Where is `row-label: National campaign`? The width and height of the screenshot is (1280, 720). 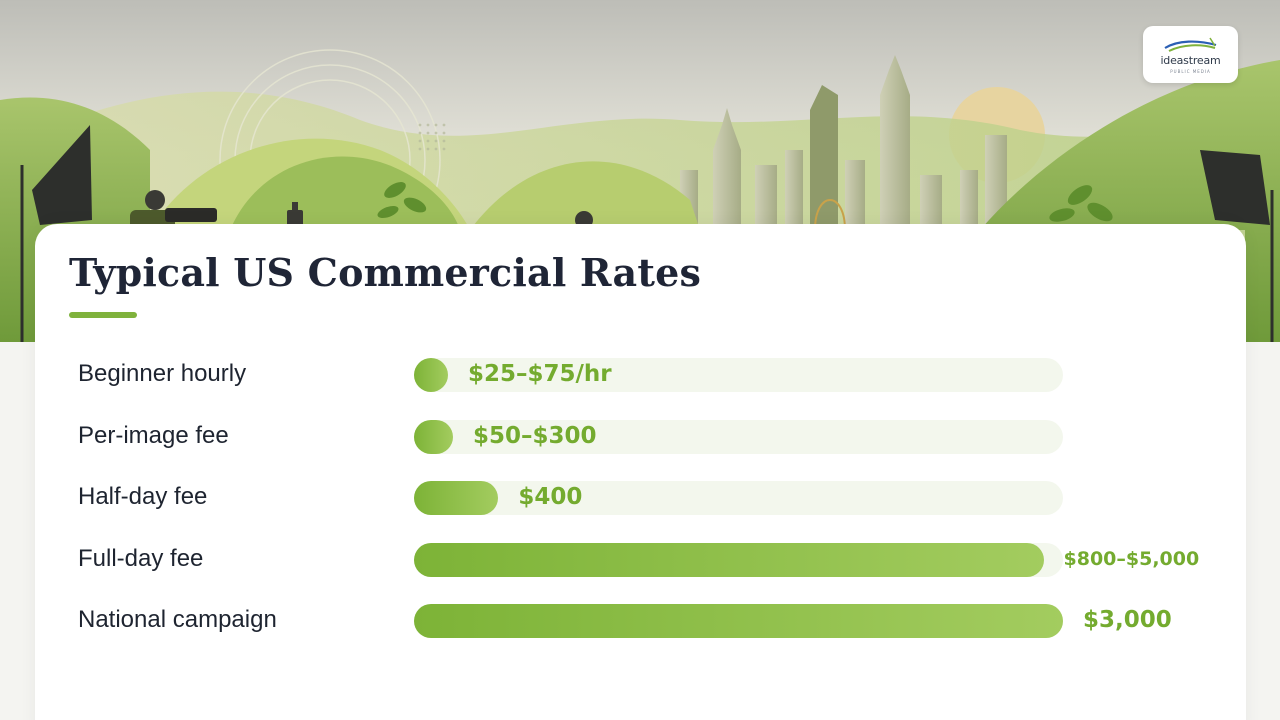 row-label: National campaign is located at coordinates (177, 619).